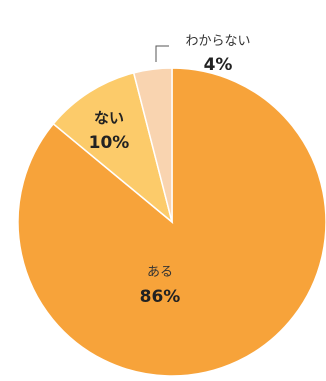 This screenshot has width=326, height=381. Describe the element at coordinates (160, 272) in the screenshot. I see `label-aru-category: ある` at that location.